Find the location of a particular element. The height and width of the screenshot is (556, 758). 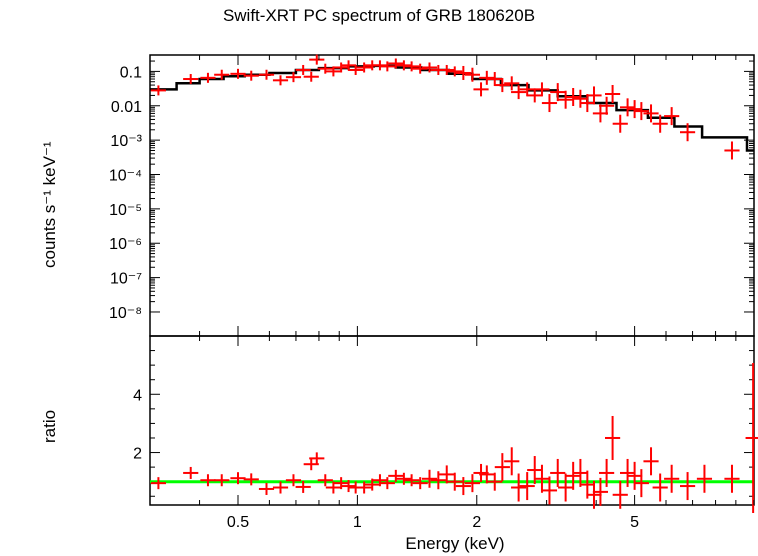

chart-title: Swift-XRT PC spectrum of GRB 180620B is located at coordinates (379, 15).